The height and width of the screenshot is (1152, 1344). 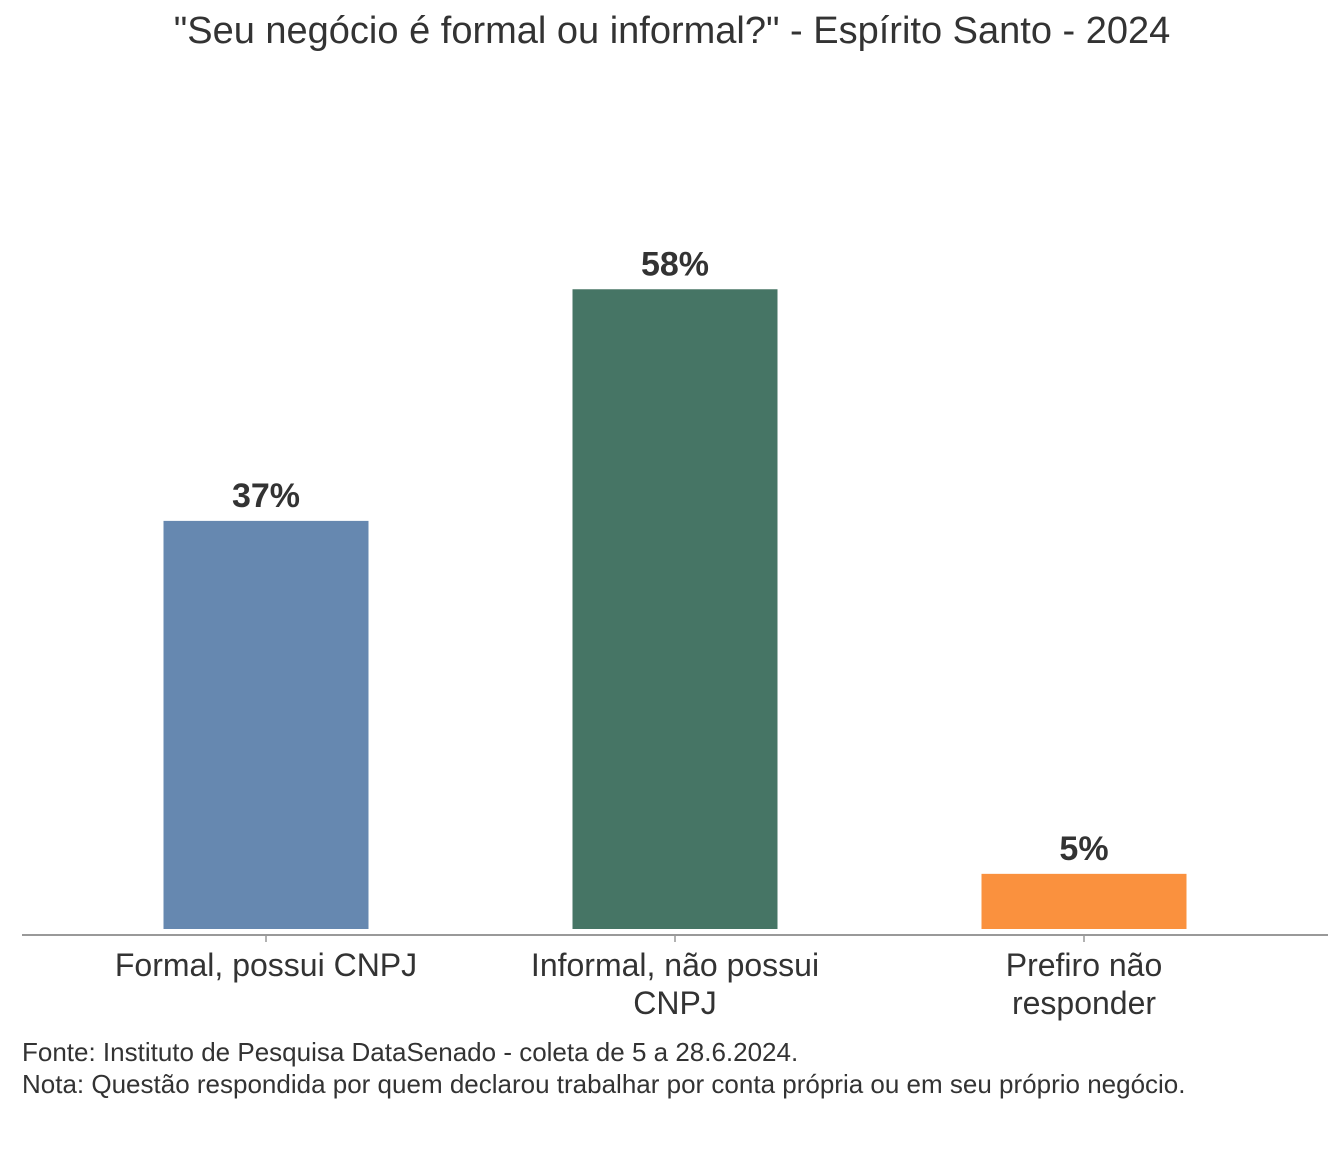 What do you see at coordinates (1084, 1003) in the screenshot?
I see `x-tick-label: responder` at bounding box center [1084, 1003].